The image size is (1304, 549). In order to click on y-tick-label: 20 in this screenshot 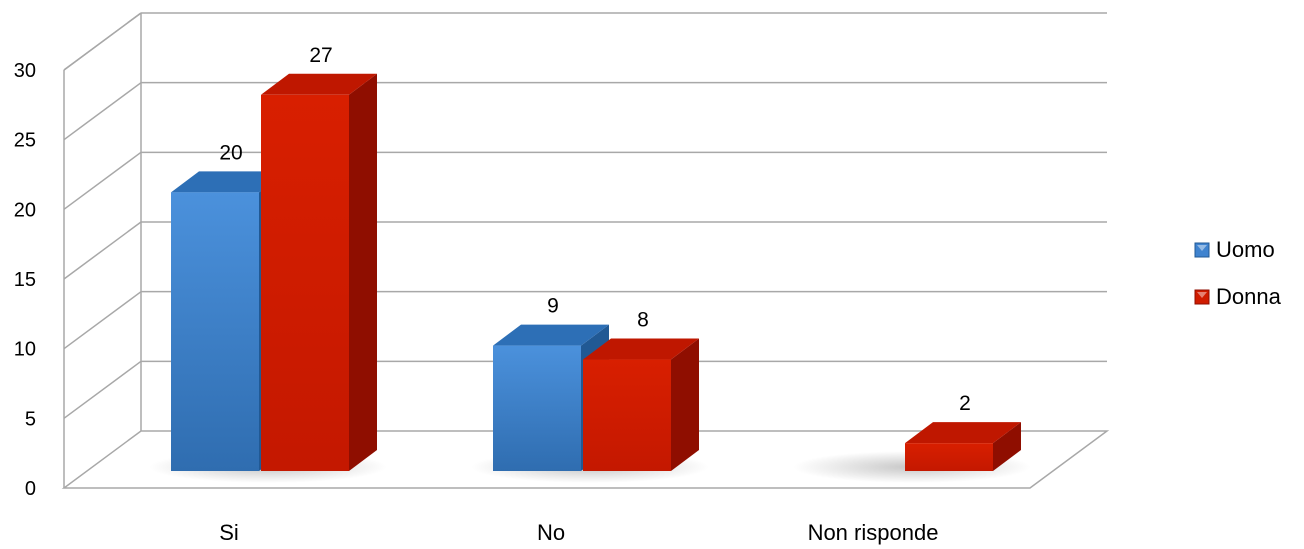, I will do `click(25, 210)`.